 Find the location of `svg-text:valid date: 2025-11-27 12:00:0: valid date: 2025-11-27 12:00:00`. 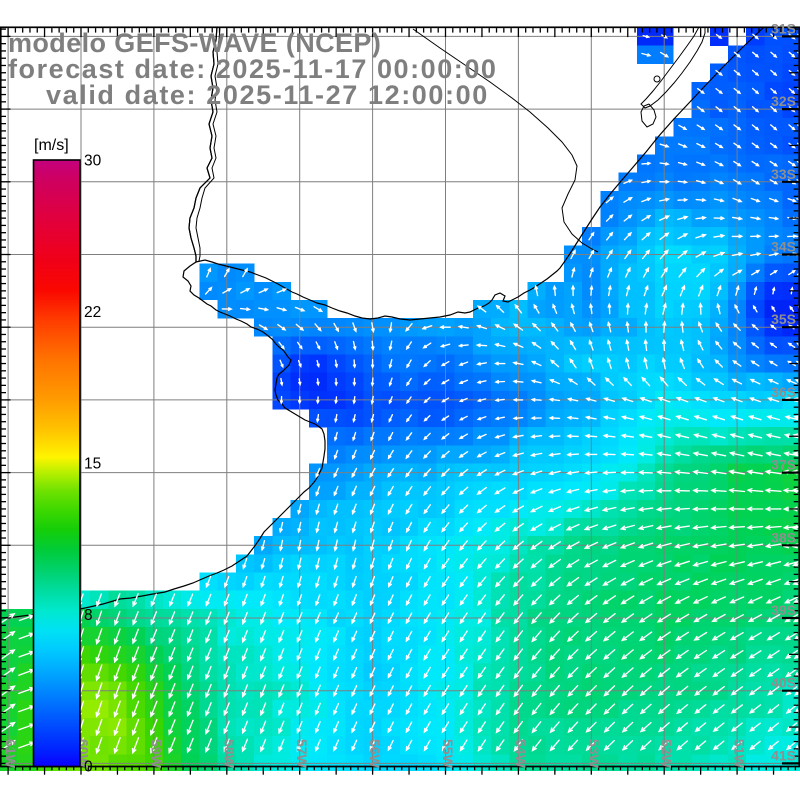

svg-text:valid date: 2025-11-27 12:00:0: valid date: 2025-11-27 12:00:00 is located at coordinates (267, 95).